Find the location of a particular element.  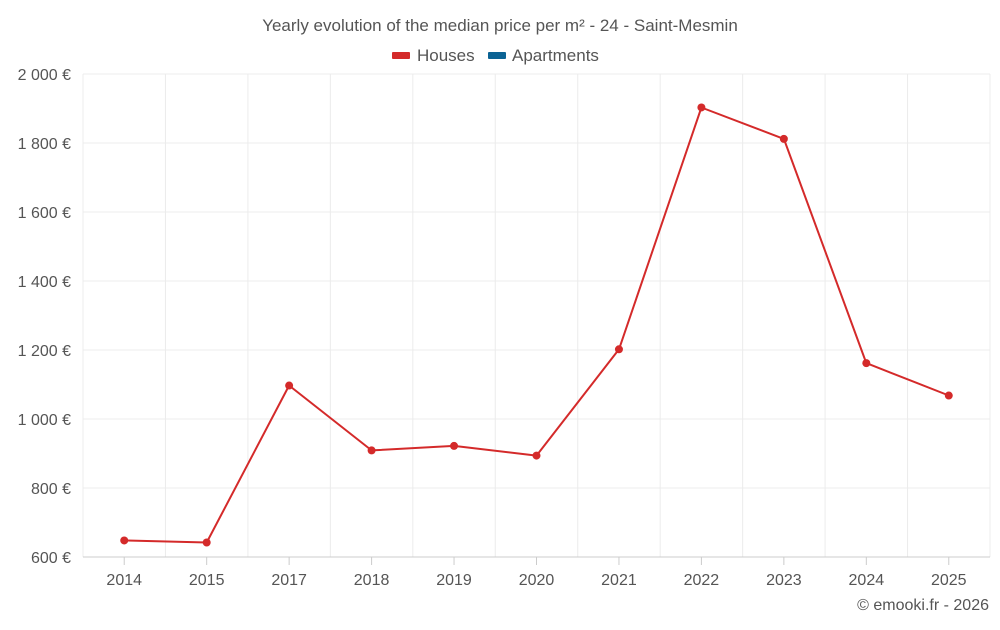

x-tick-label: 2019 is located at coordinates (454, 580).